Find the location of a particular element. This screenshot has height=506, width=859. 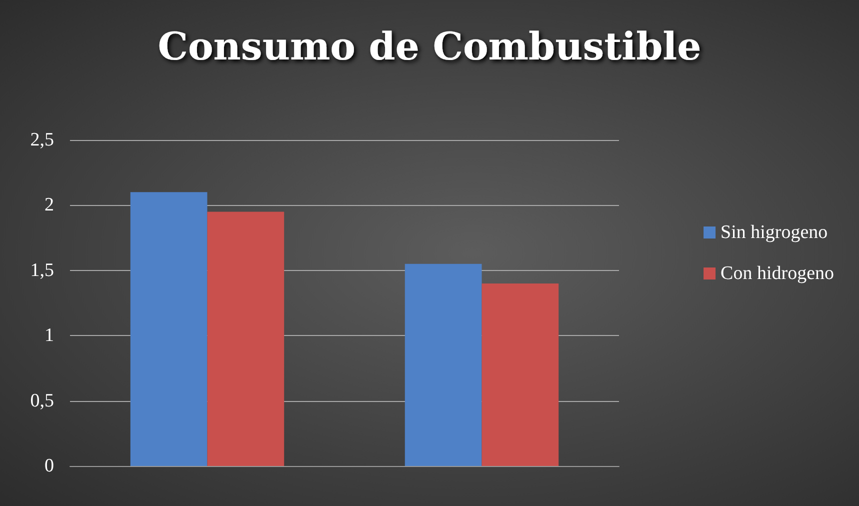

y-tick-label: 2,5 is located at coordinates (42, 140).